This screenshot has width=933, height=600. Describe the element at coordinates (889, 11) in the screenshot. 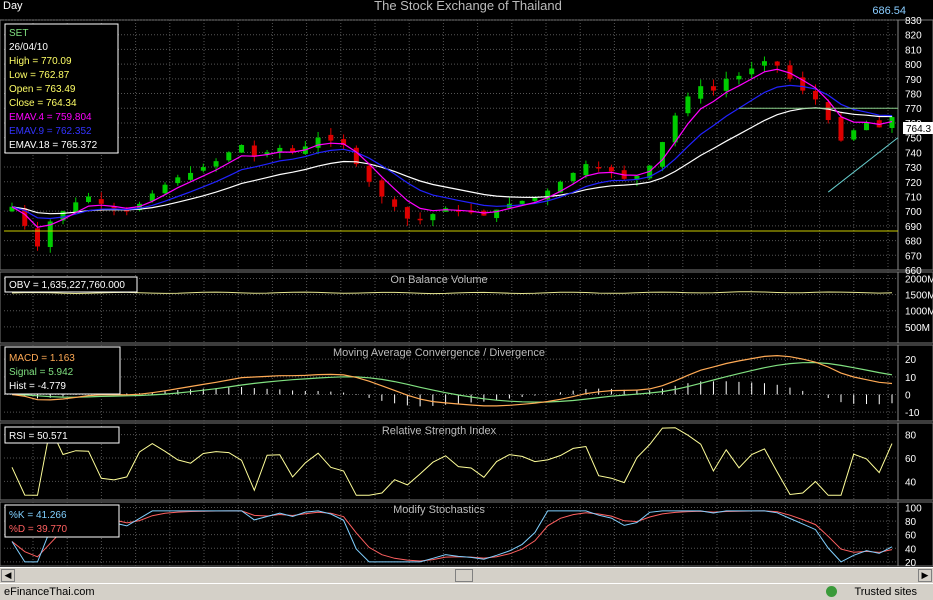

I see `header-value: 686.54` at that location.